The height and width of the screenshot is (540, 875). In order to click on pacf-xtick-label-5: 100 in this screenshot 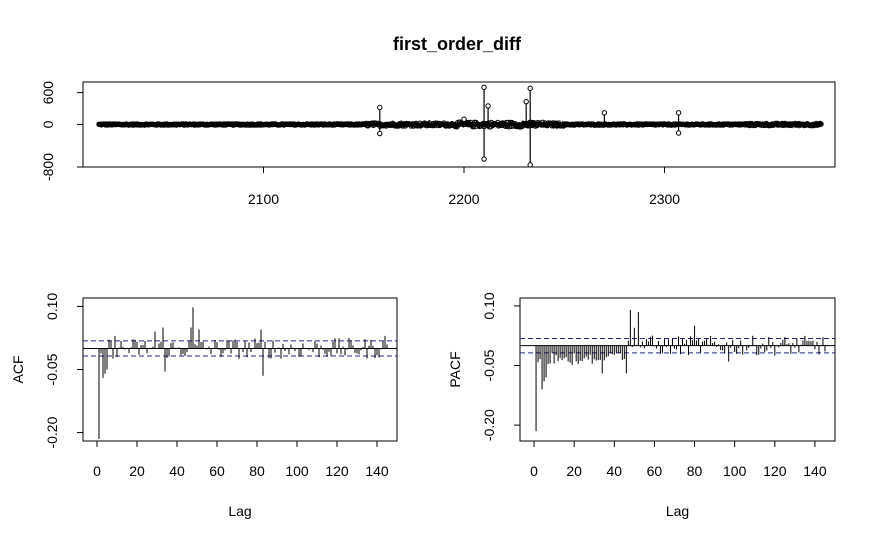, I will do `click(735, 471)`.